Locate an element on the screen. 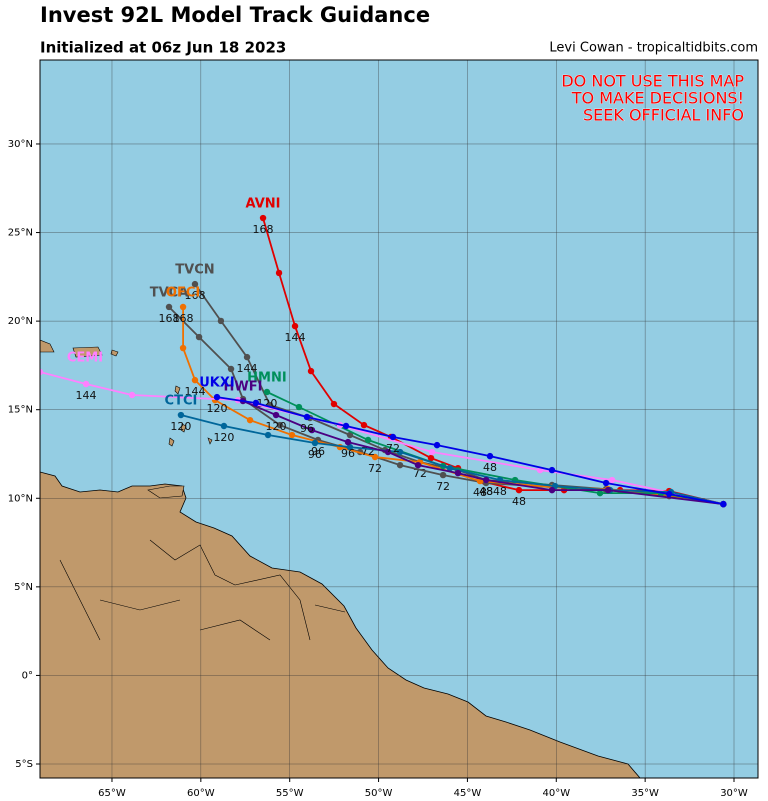 This screenshot has height=801, width=768. model-name: HMNI is located at coordinates (267, 377).